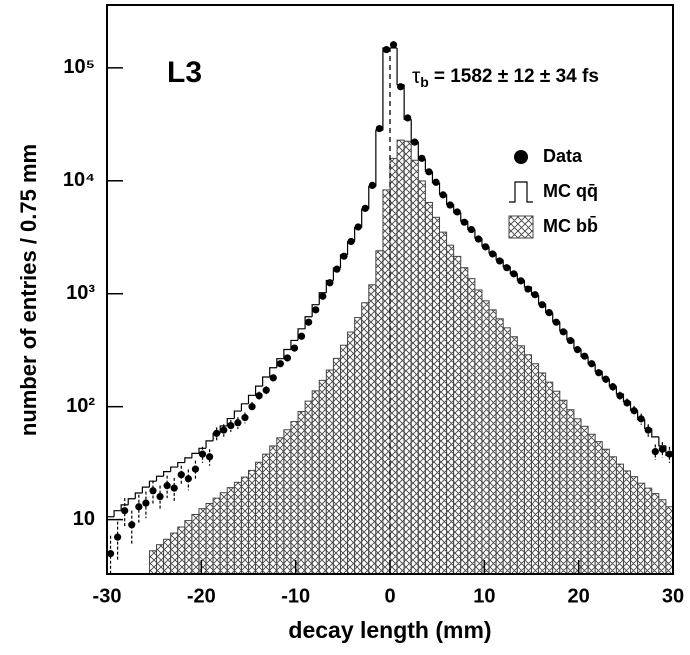 This screenshot has width=690, height=655. Describe the element at coordinates (389, 630) in the screenshot. I see `x-axis-title: decay length (mm)` at that location.